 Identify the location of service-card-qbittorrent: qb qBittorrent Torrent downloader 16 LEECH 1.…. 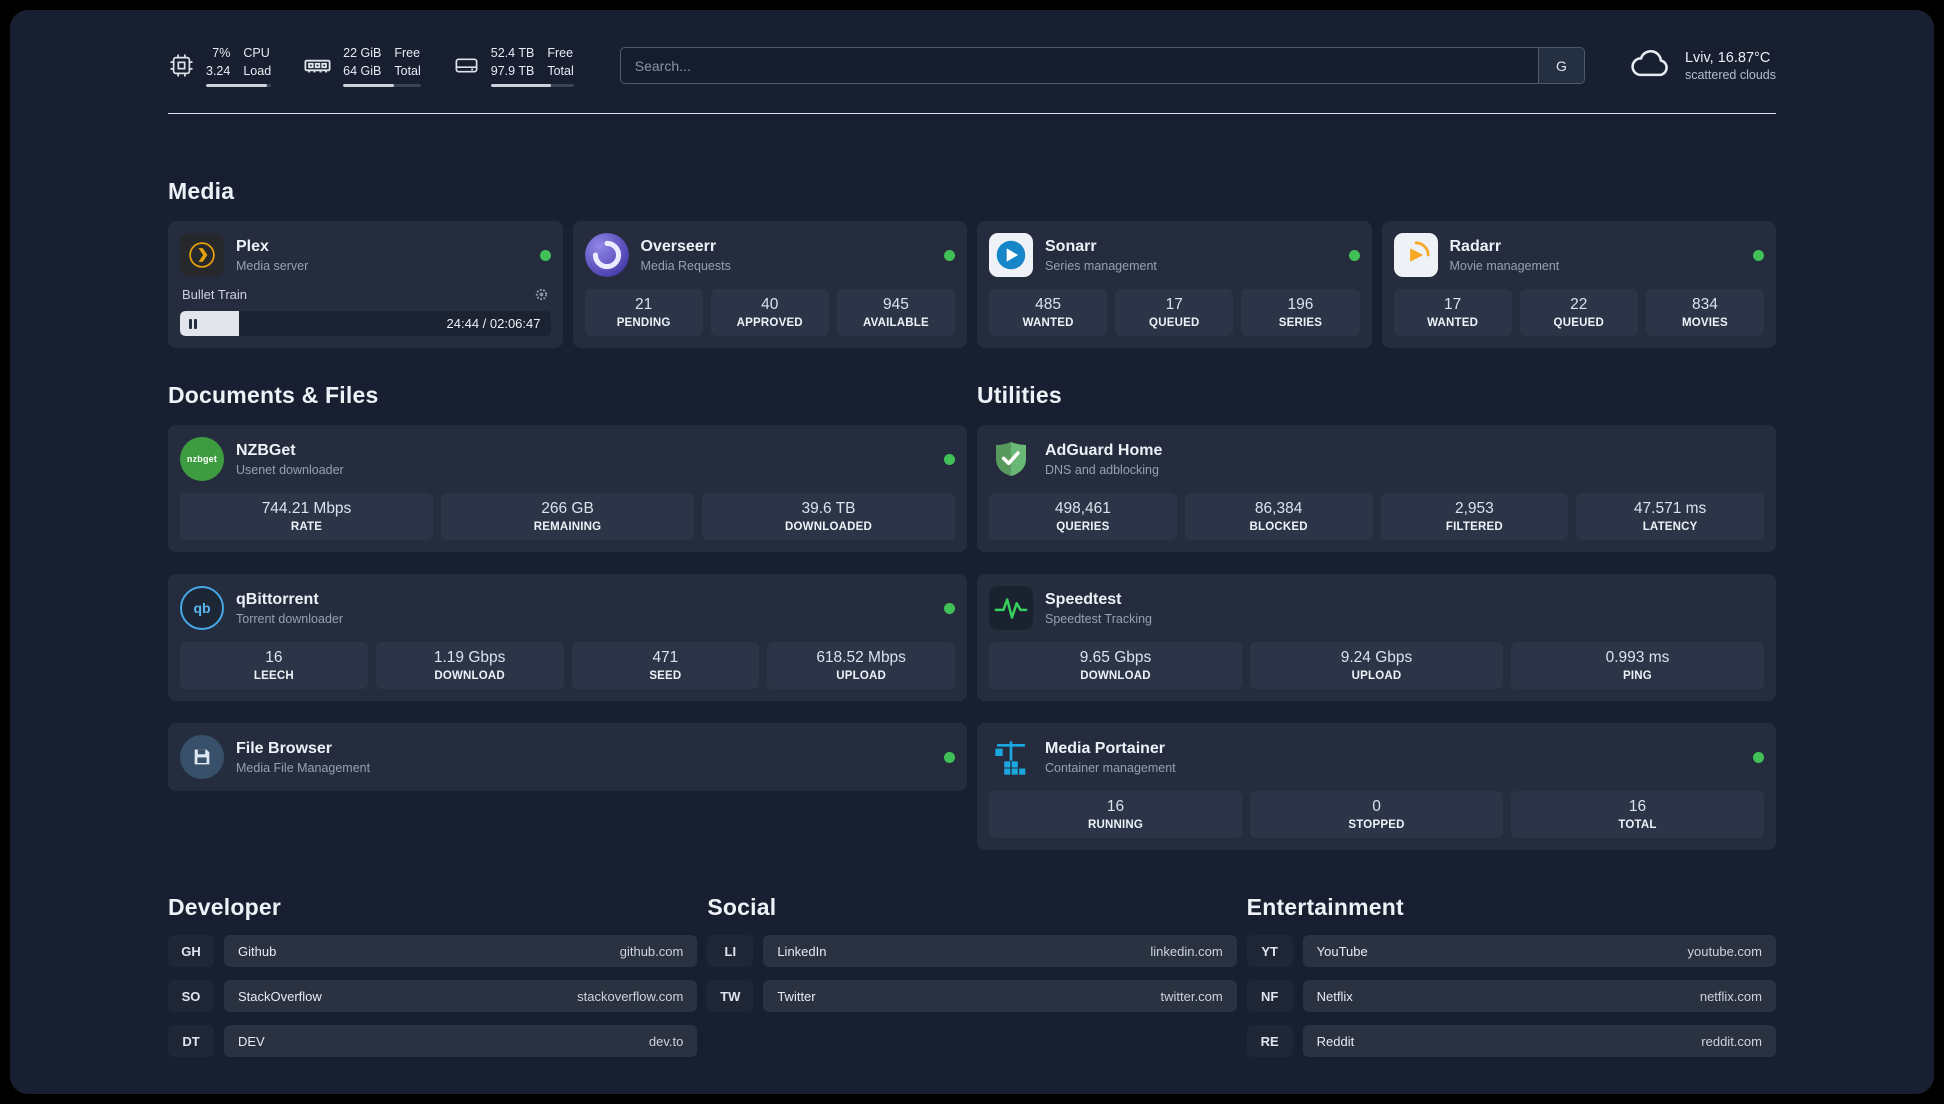
(567, 638).